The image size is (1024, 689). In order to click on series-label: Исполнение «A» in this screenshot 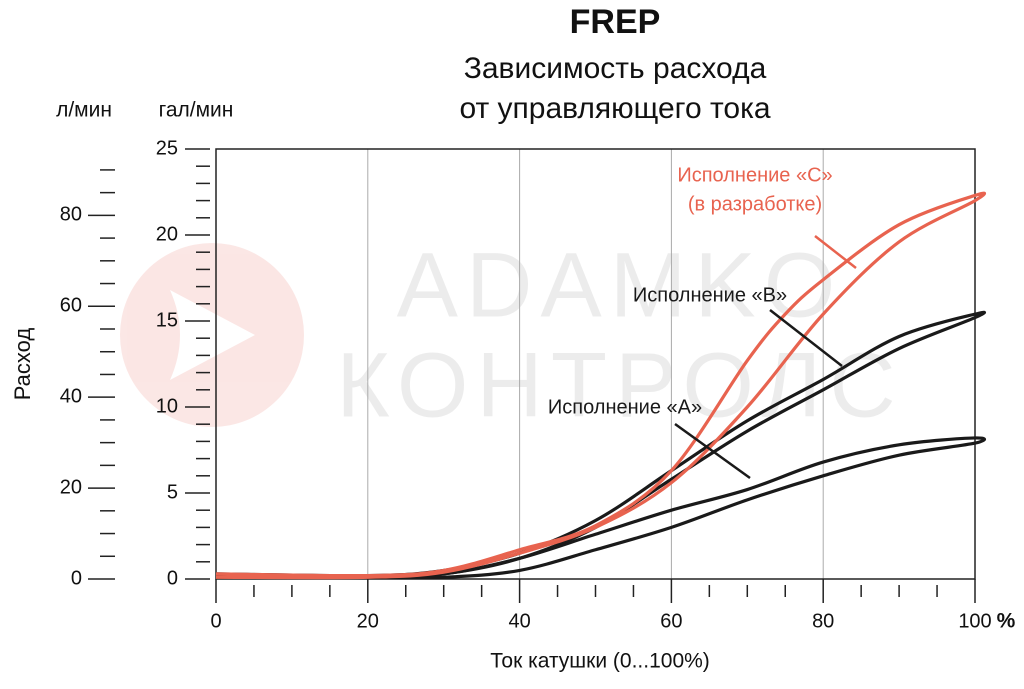, I will do `click(625, 407)`.